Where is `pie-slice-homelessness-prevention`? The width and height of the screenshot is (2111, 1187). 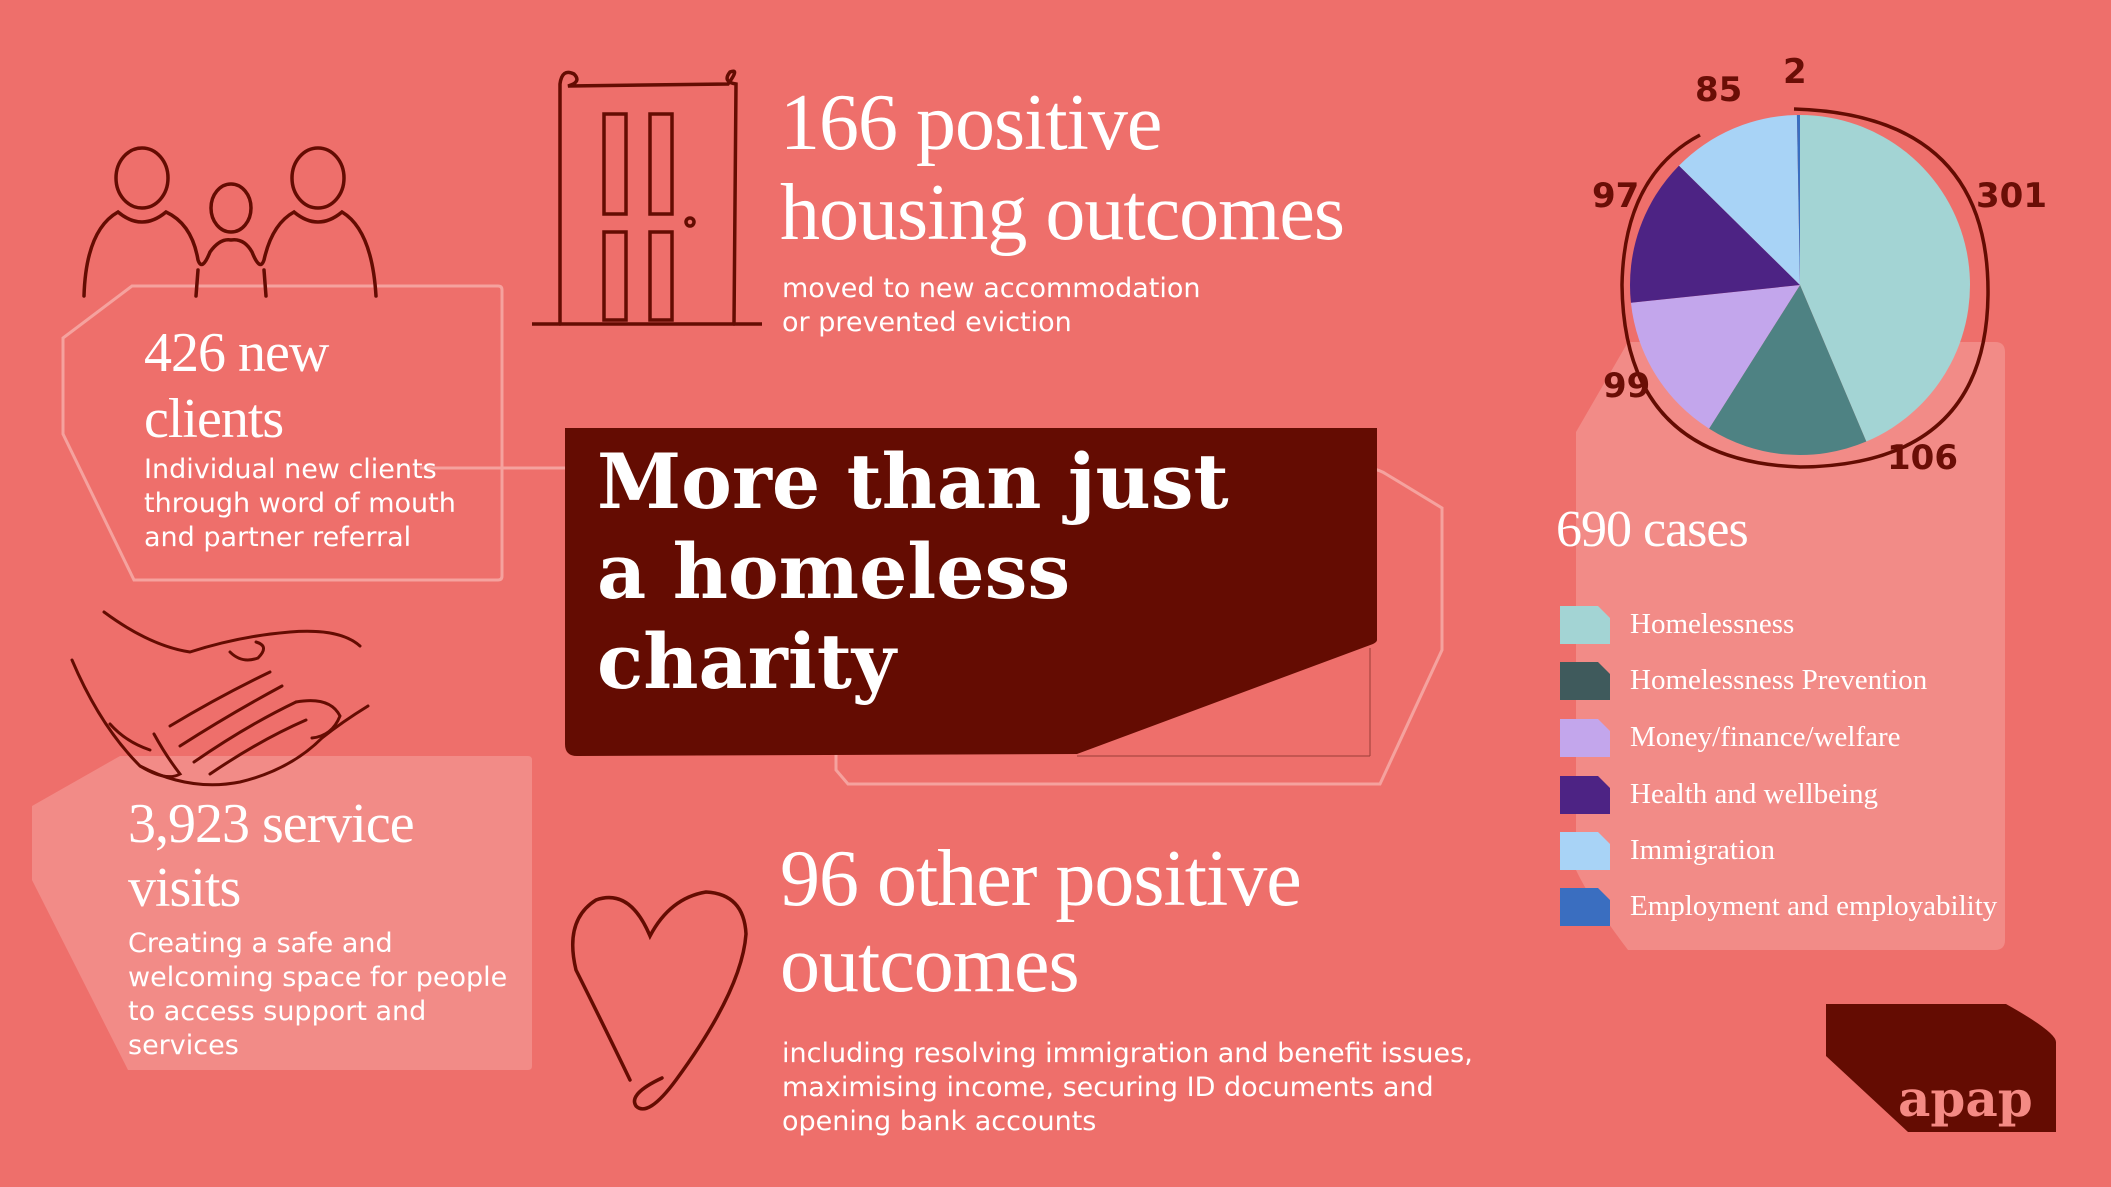 pie-slice-homelessness-prevention is located at coordinates (1788, 370).